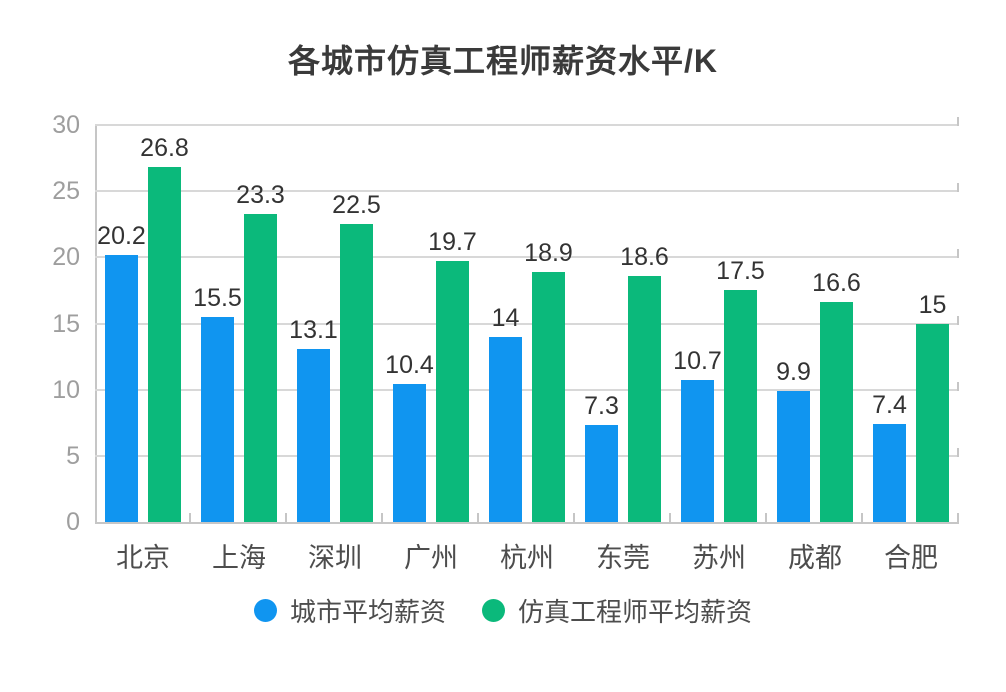 Image resolution: width=1006 pixels, height=692 pixels. Describe the element at coordinates (889, 456) in the screenshot. I see `bar-city-avg-salary-合肥: 7.4` at that location.